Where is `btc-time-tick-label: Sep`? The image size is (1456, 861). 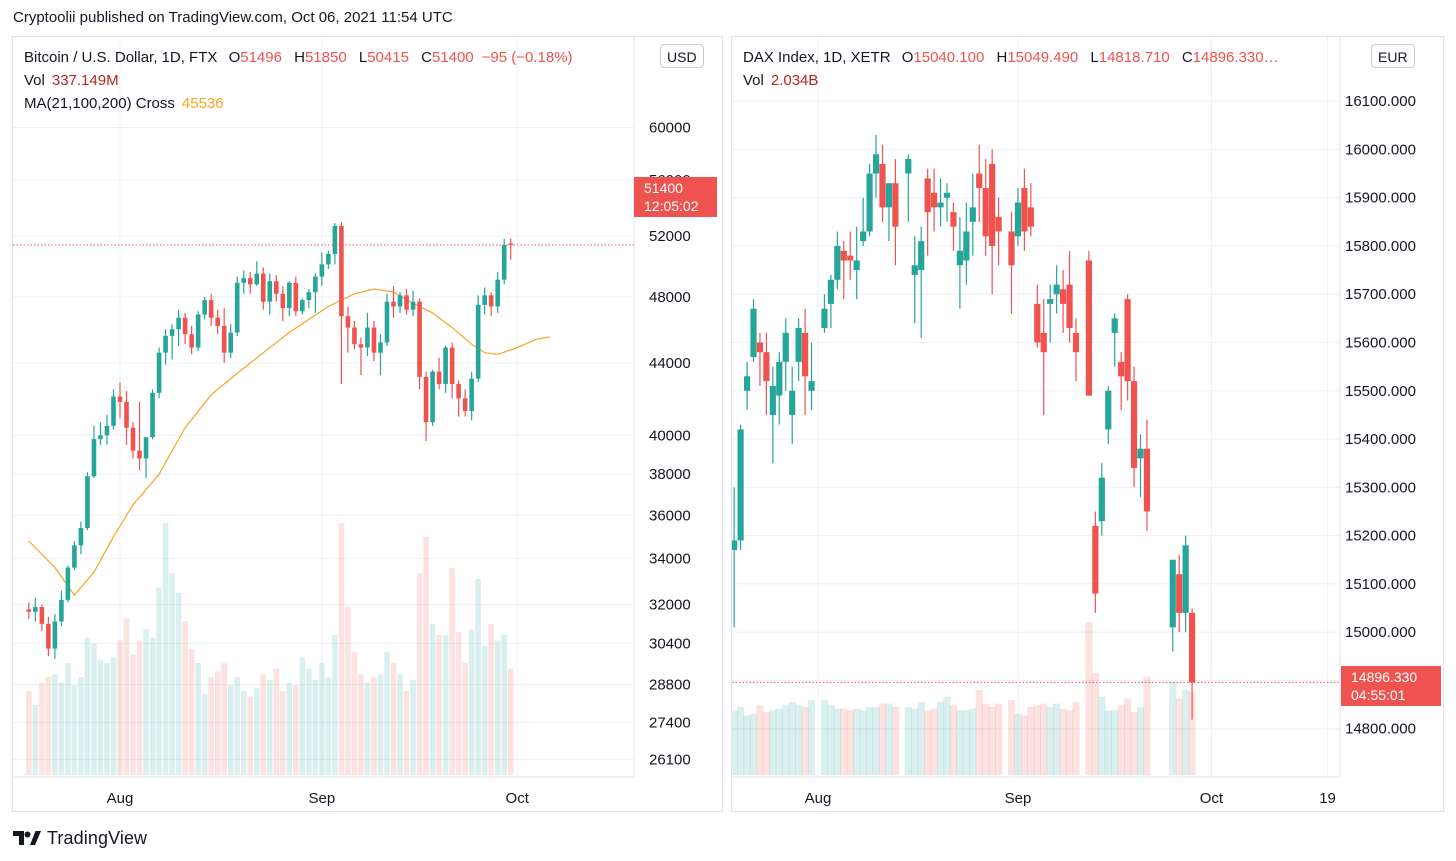
btc-time-tick-label: Sep is located at coordinates (322, 798).